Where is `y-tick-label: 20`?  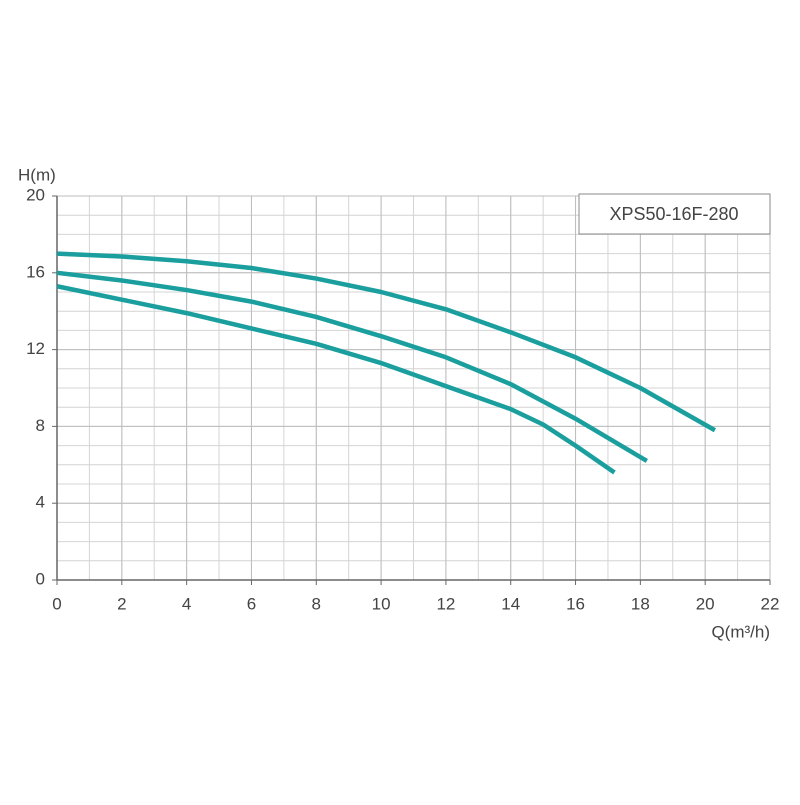
y-tick-label: 20 is located at coordinates (35, 194).